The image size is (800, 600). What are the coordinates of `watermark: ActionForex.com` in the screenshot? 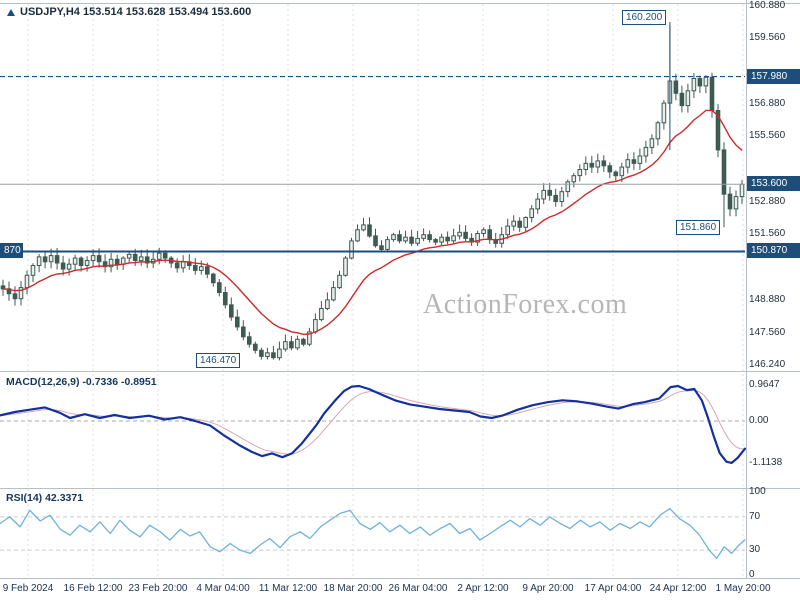 It's located at (525, 304).